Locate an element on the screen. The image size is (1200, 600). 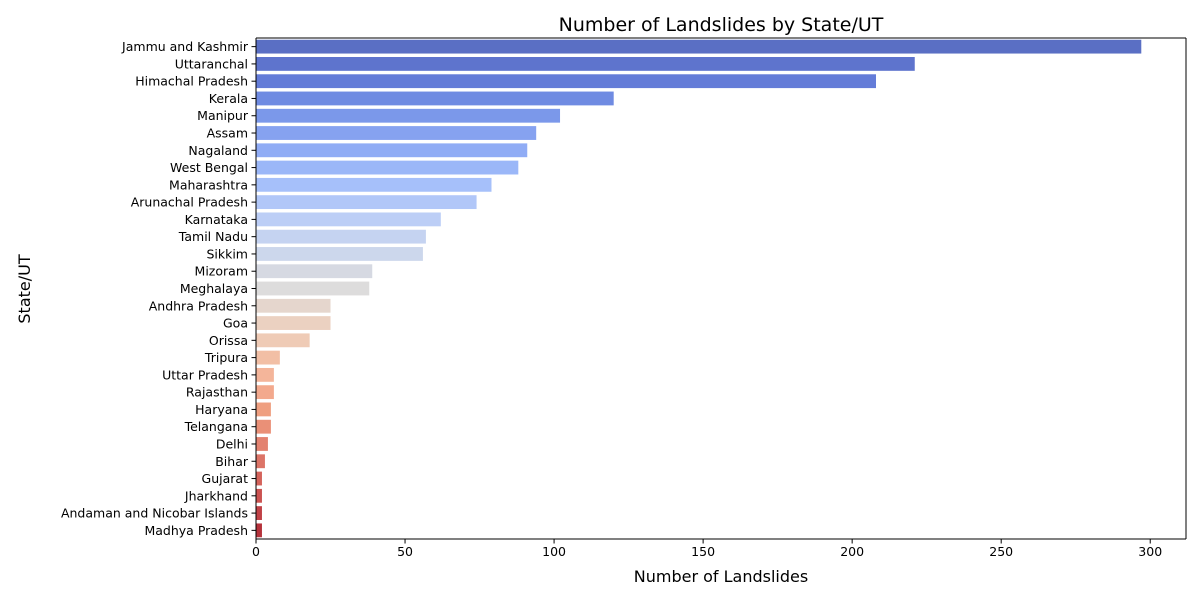
y-tick-label: Telangana is located at coordinates (216, 426).